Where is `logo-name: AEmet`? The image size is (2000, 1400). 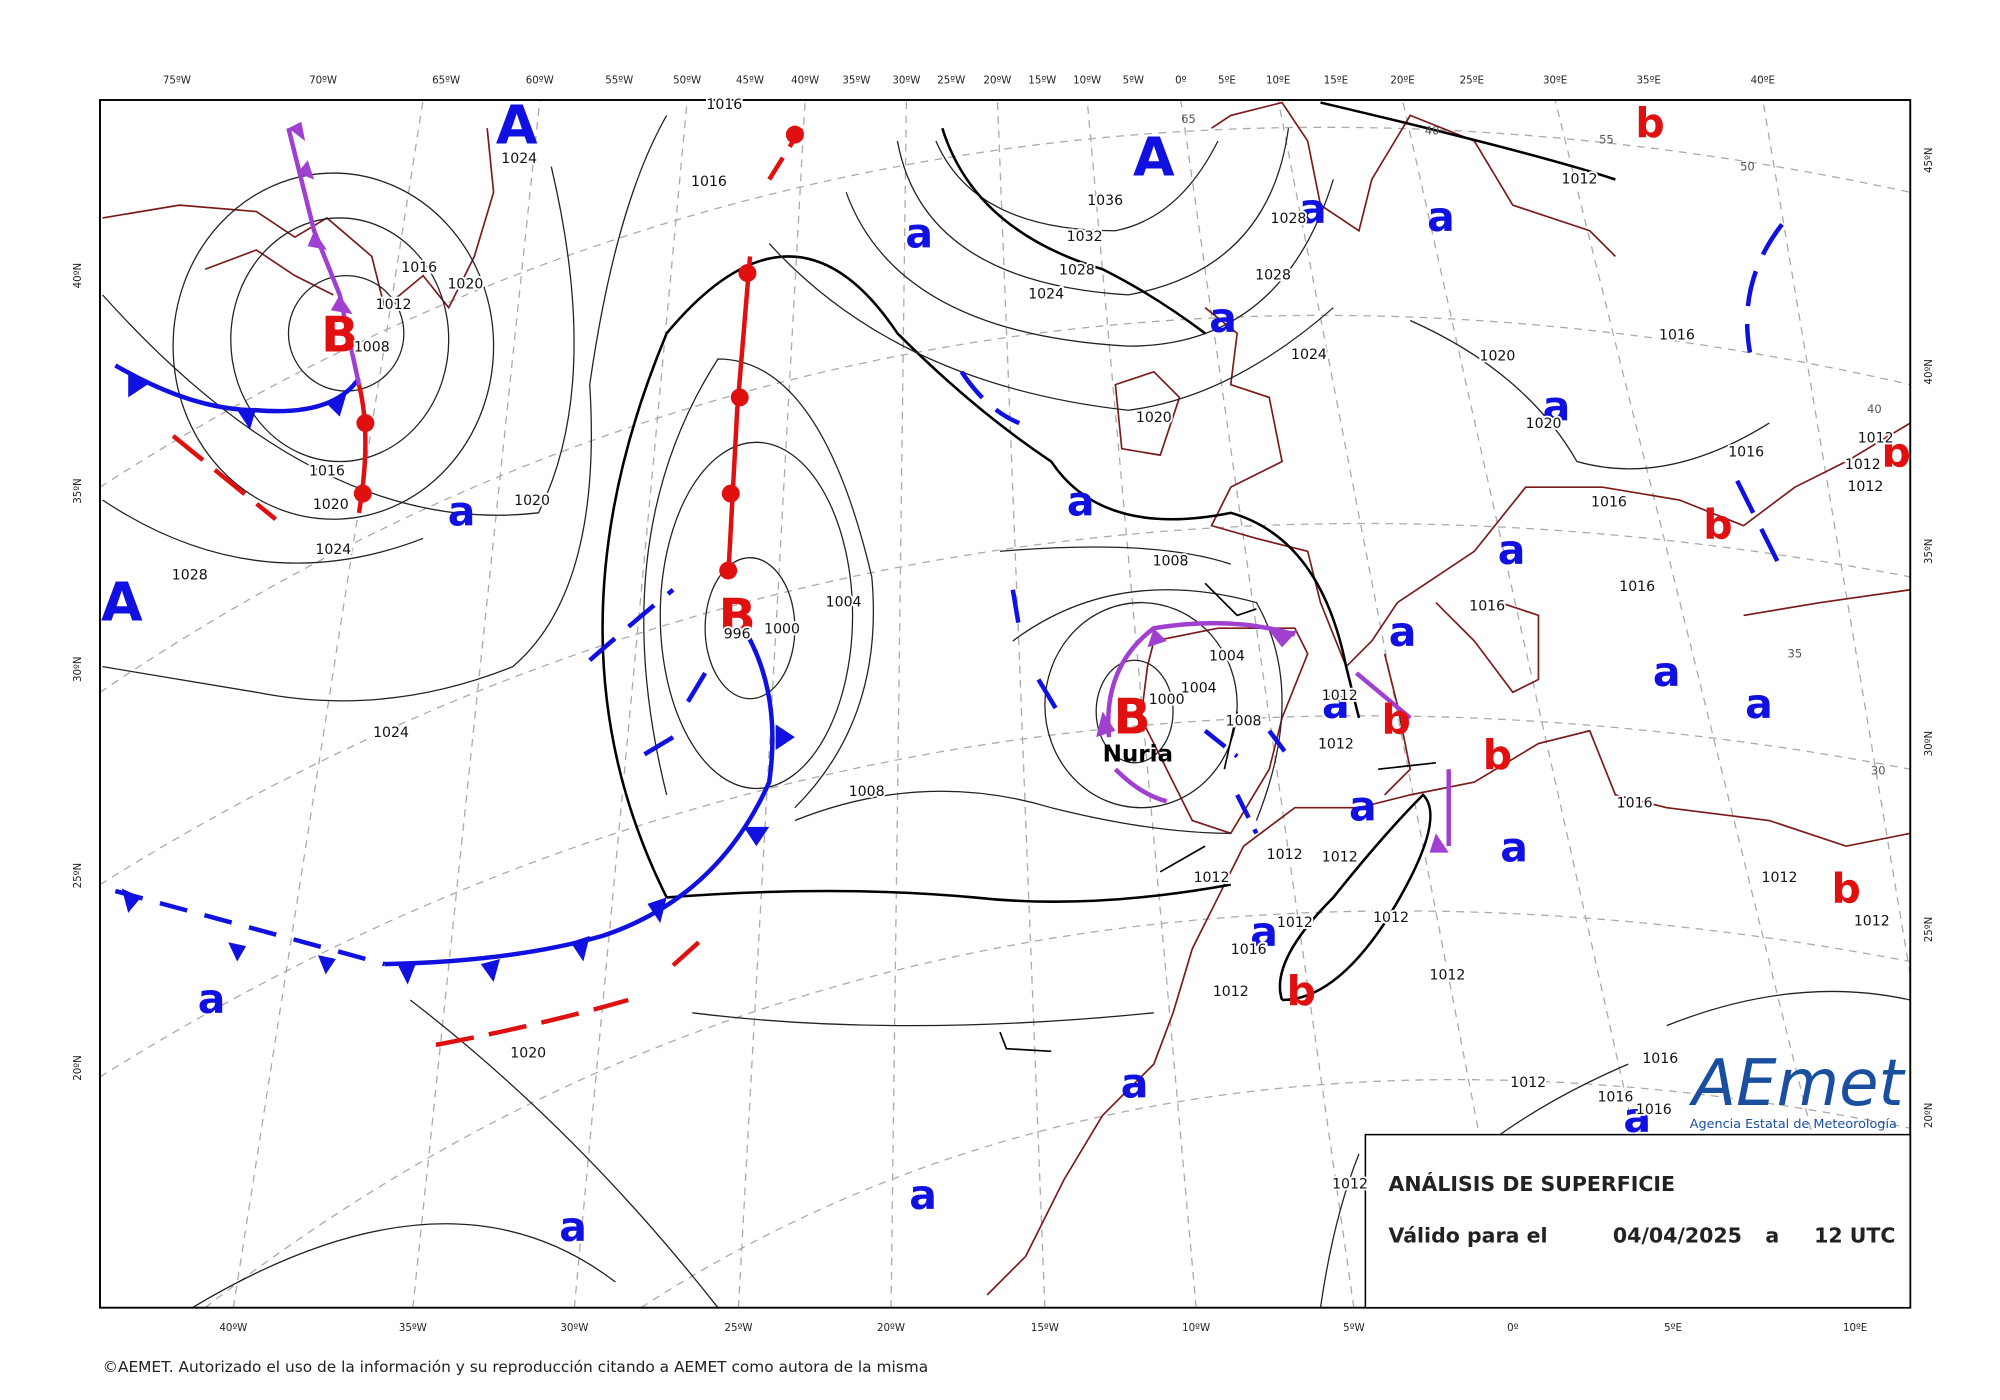 logo-name: AEmet is located at coordinates (1797, 1084).